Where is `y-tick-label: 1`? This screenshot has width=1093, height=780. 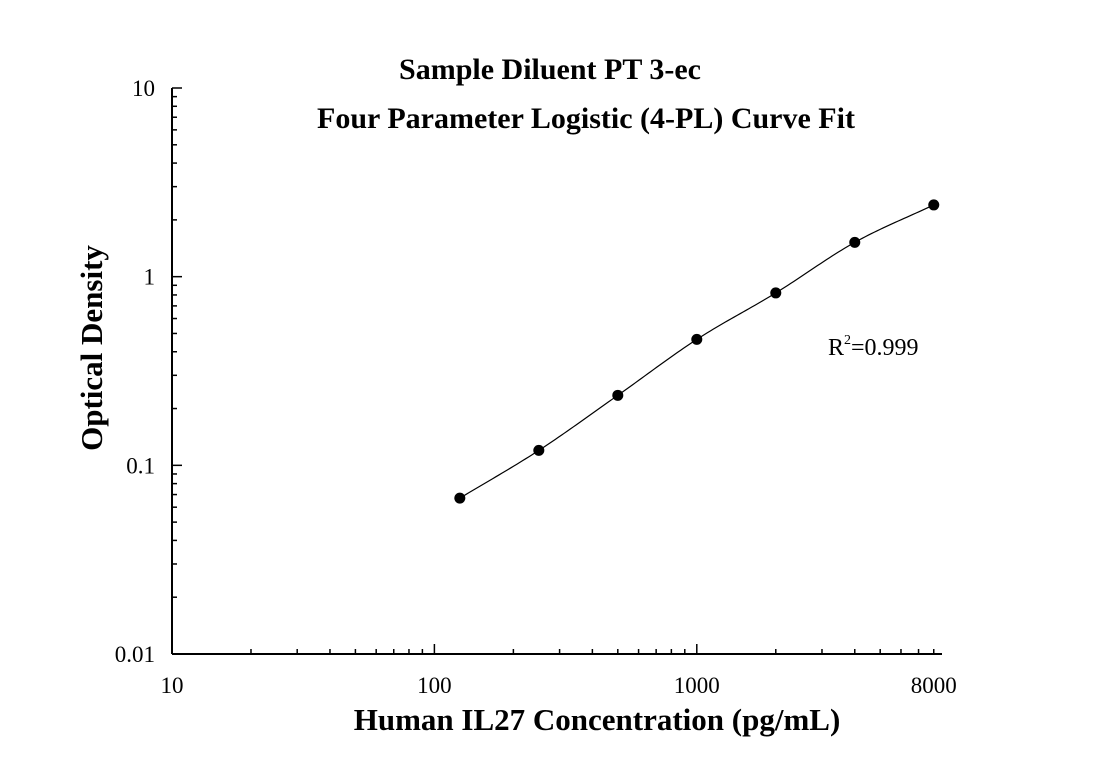 y-tick-label: 1 is located at coordinates (150, 277).